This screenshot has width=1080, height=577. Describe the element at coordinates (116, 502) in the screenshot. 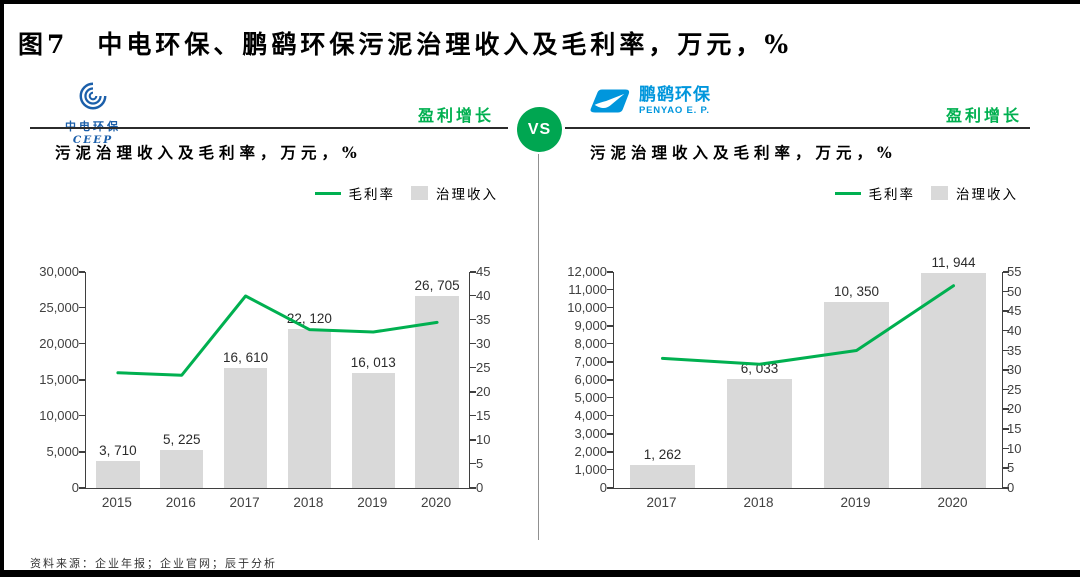

I see `x-axis-label: 2015` at that location.